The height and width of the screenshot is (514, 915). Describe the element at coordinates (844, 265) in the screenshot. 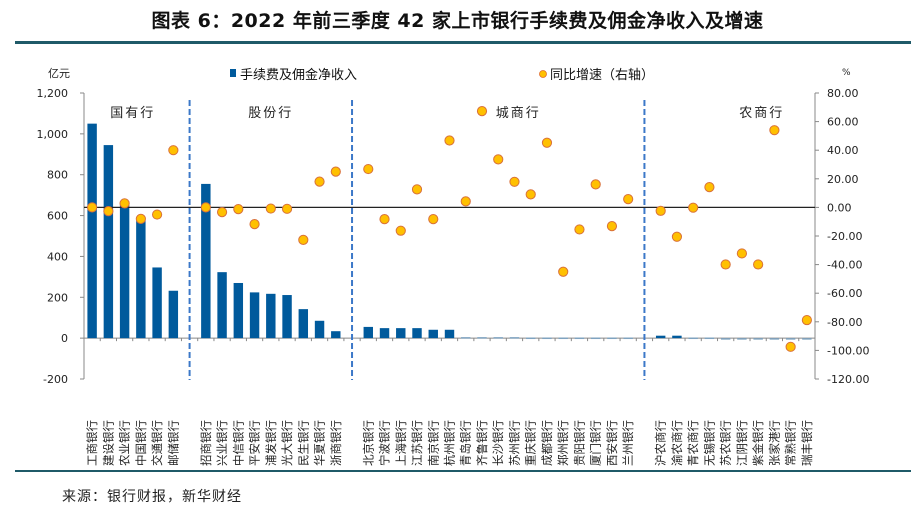

I see `right-axis-tick-label: -40.00` at that location.